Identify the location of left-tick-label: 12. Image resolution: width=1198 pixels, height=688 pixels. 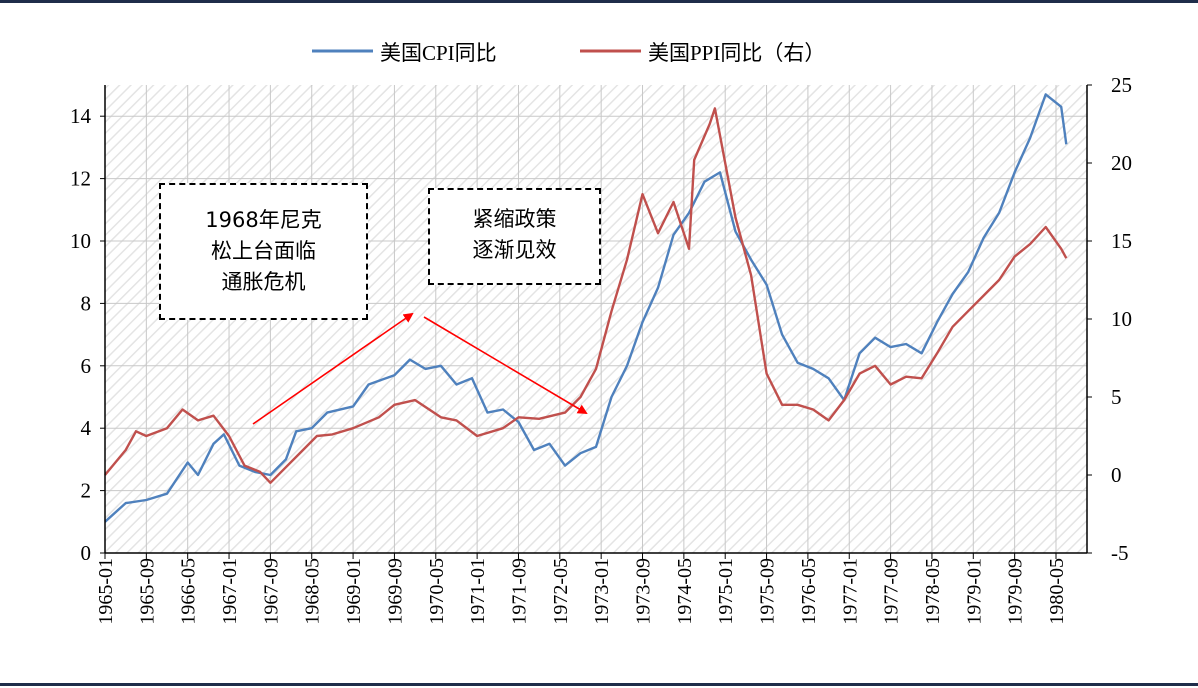
(80, 179).